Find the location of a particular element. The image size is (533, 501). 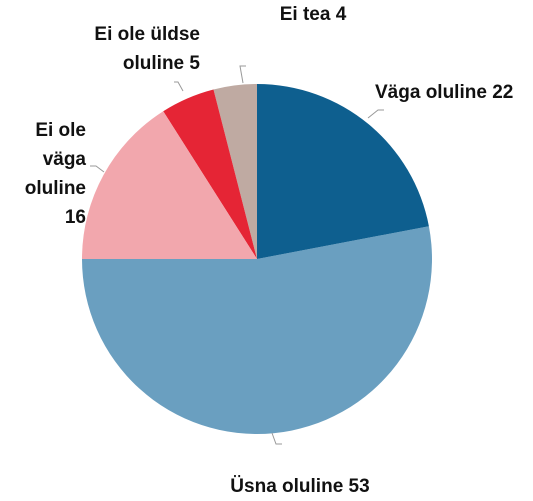

label-name: Ei ole väga oluline is located at coordinates (55, 159).